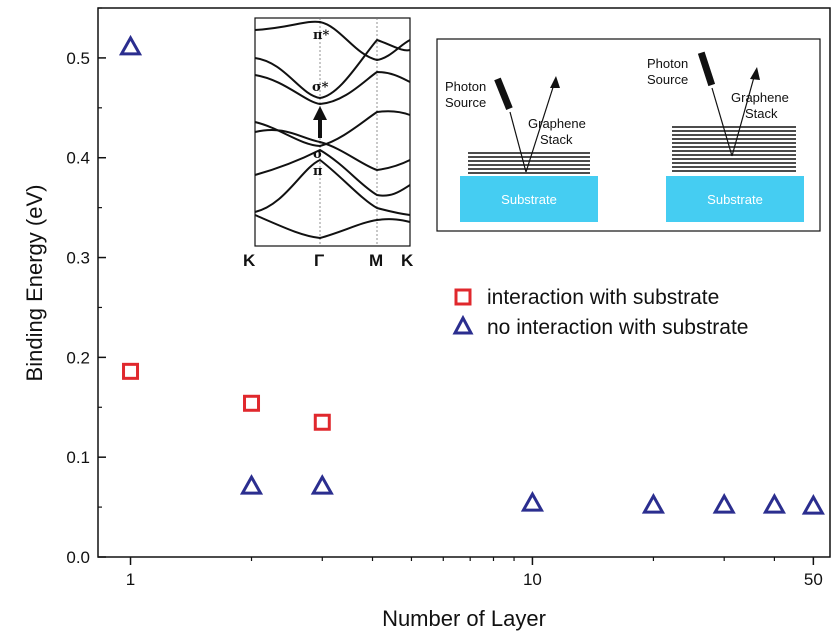 This screenshot has height=638, width=835. Describe the element at coordinates (34, 283) in the screenshot. I see `y-axis-title: Binding Energy (eV)` at that location.